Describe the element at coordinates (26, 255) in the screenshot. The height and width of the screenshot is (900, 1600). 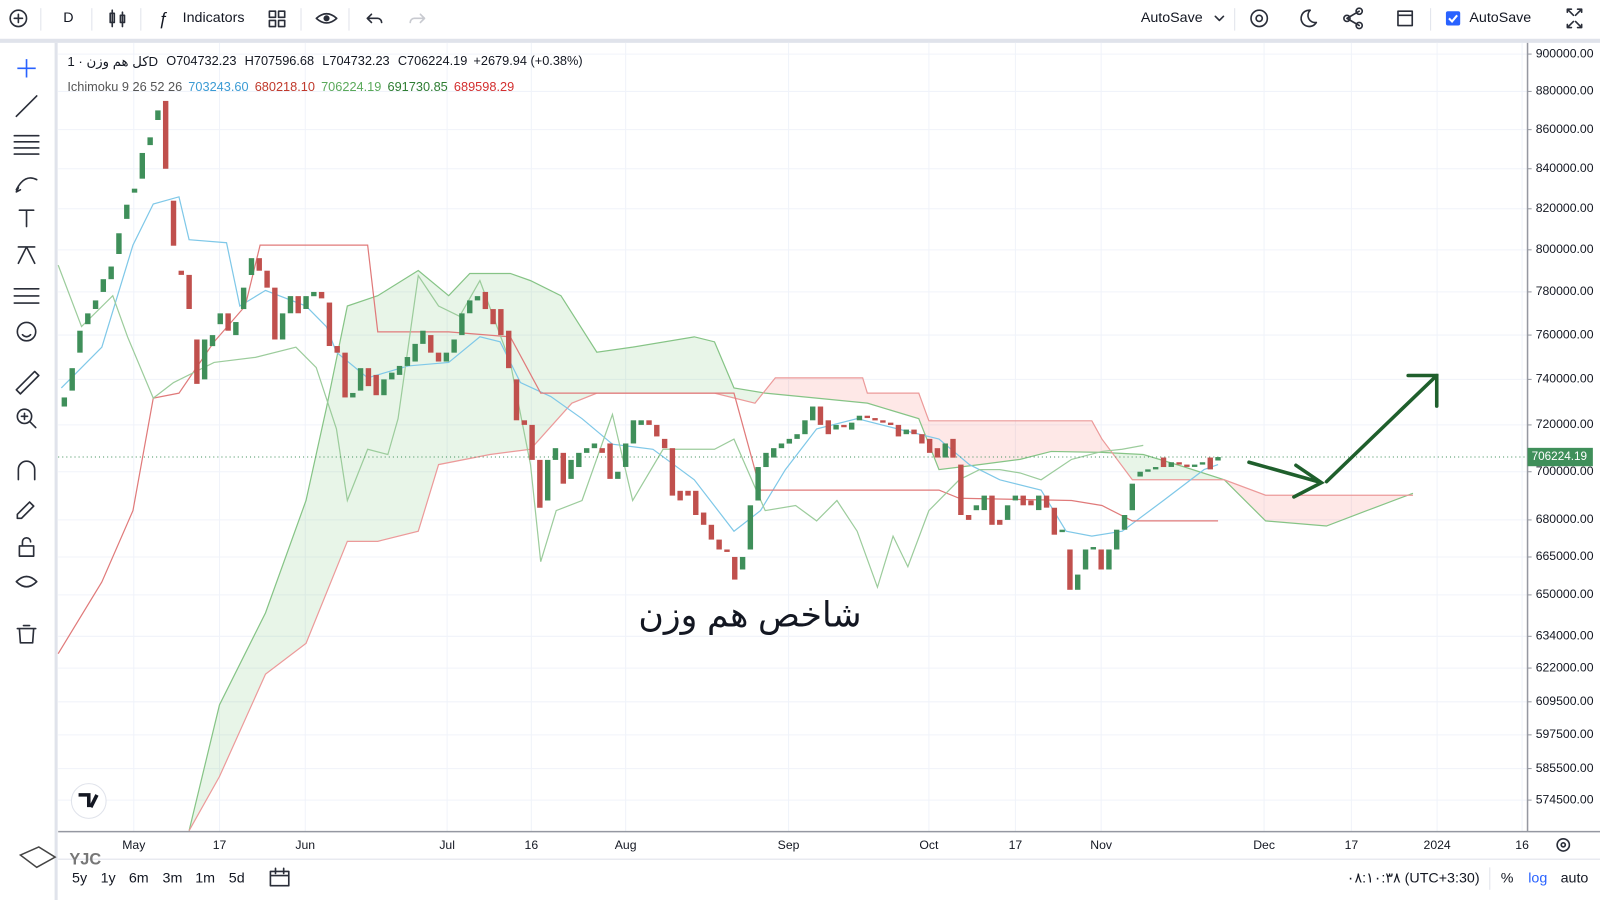
I see `pattern-tool` at that location.